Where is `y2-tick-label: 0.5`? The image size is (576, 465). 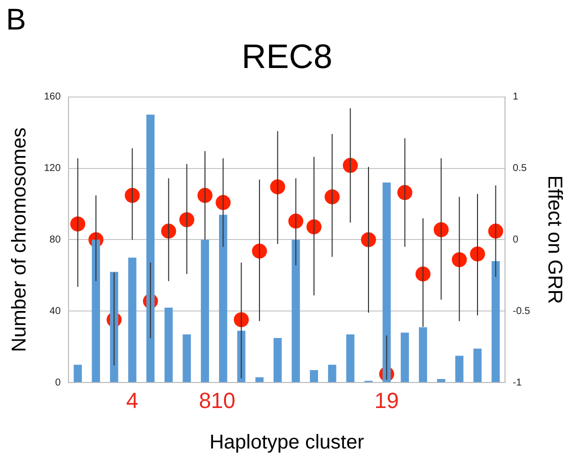 y2-tick-label: 0.5 is located at coordinates (520, 168).